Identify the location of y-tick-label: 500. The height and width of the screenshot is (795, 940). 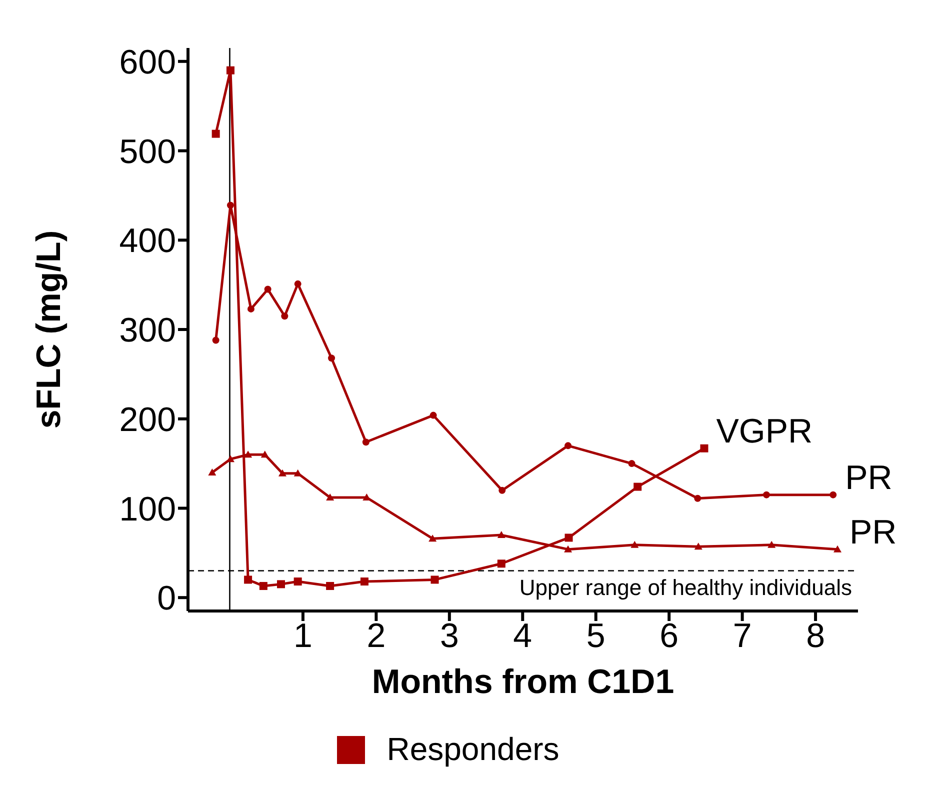
(147, 151).